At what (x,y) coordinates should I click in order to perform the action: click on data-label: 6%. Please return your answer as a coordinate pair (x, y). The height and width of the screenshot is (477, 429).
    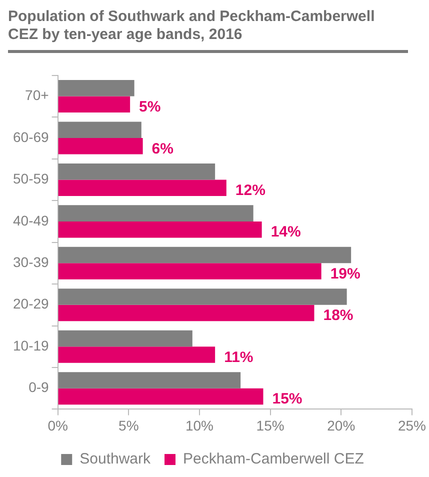
    Looking at the image, I should click on (163, 149).